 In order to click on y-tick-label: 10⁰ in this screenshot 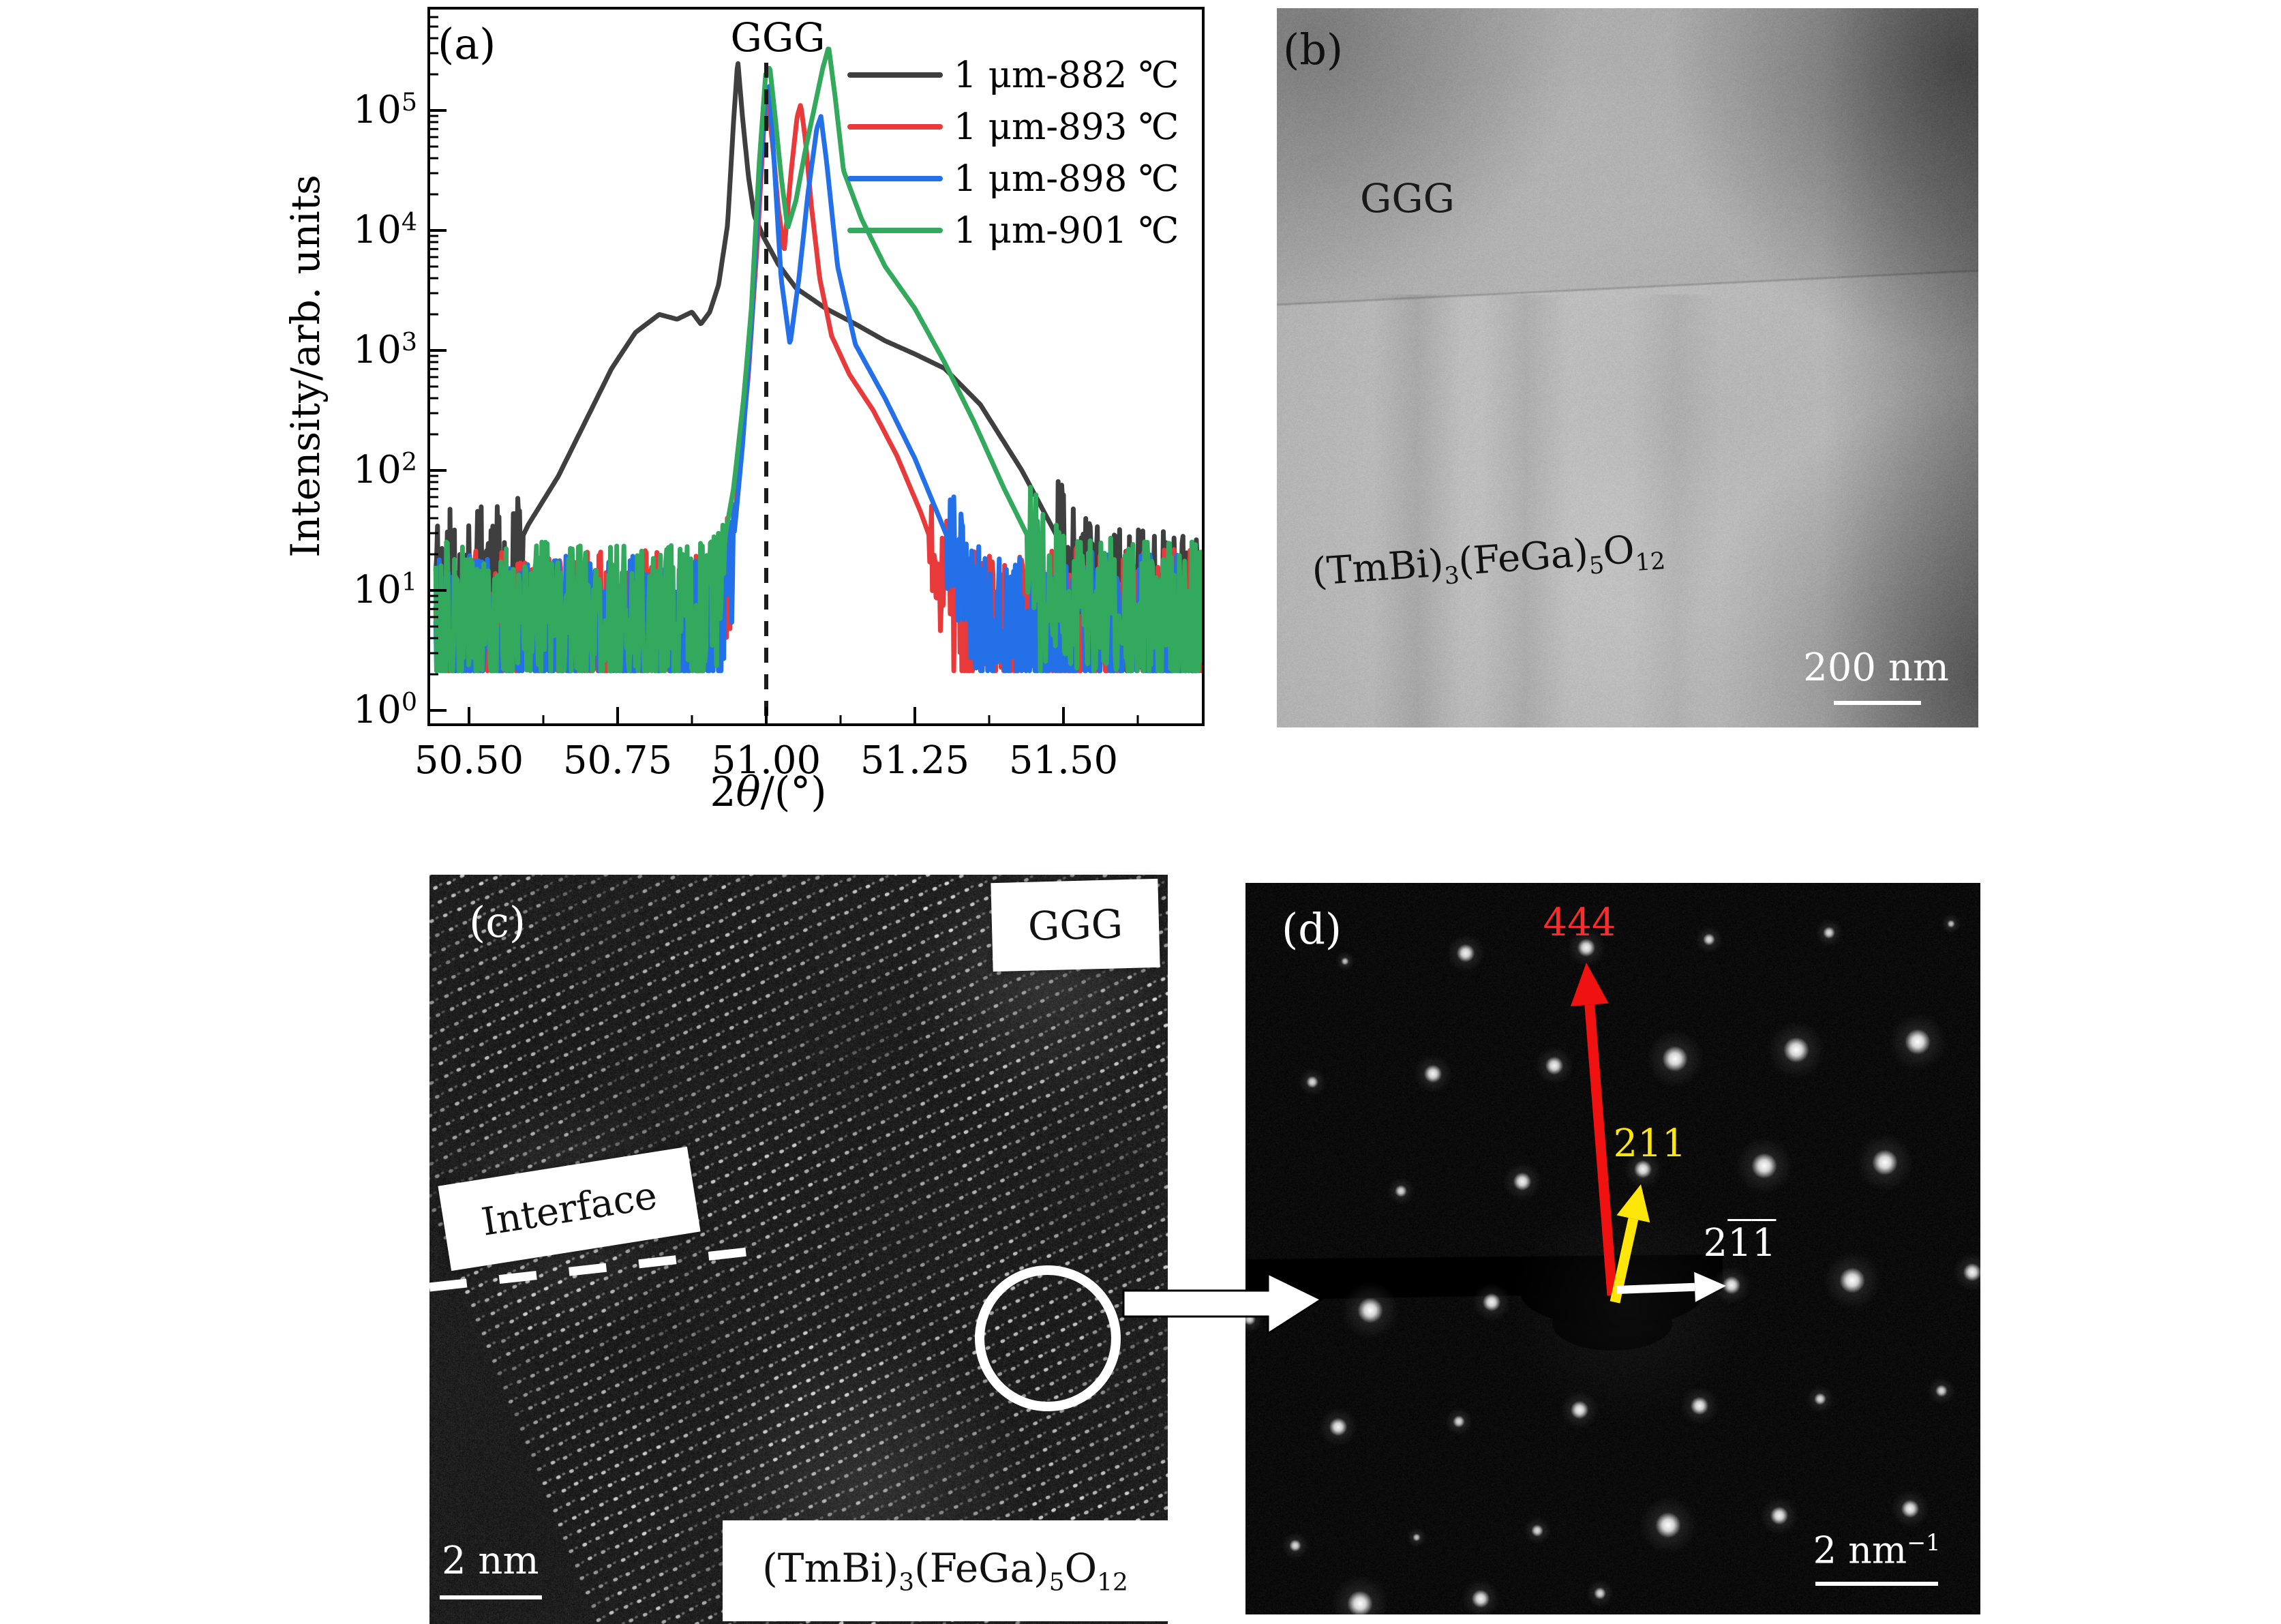, I will do `click(384, 710)`.